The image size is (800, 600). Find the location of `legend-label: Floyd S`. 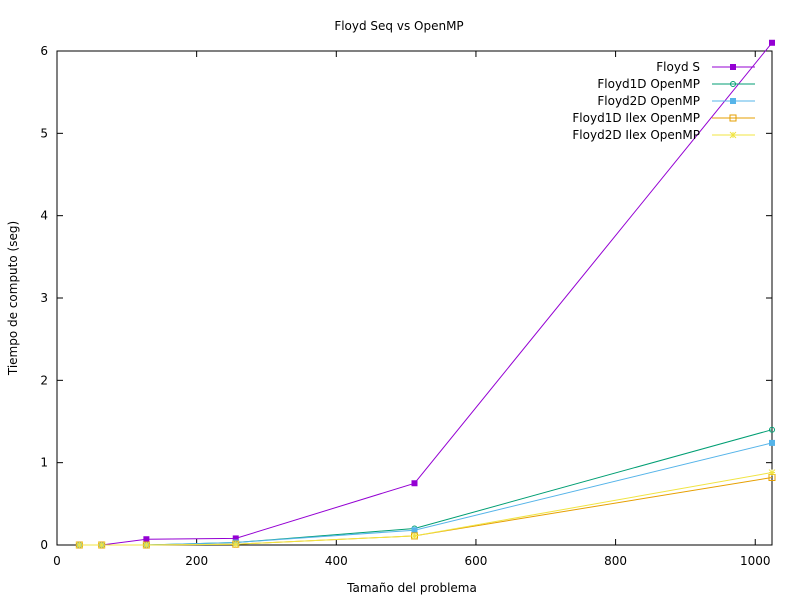

legend-label: Floyd S is located at coordinates (678, 67).